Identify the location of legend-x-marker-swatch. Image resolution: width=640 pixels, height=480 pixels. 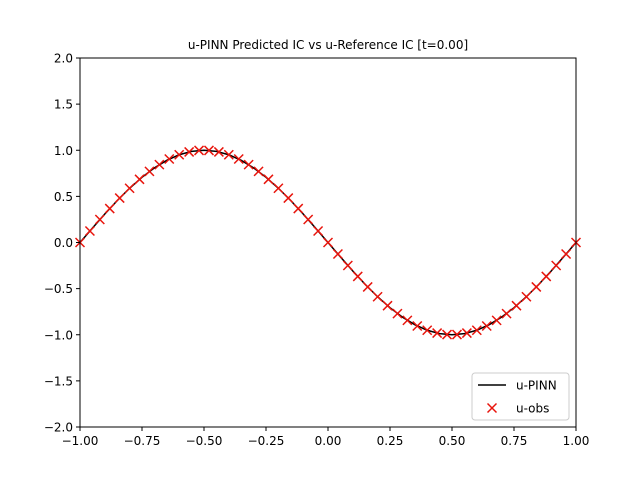
(492, 408).